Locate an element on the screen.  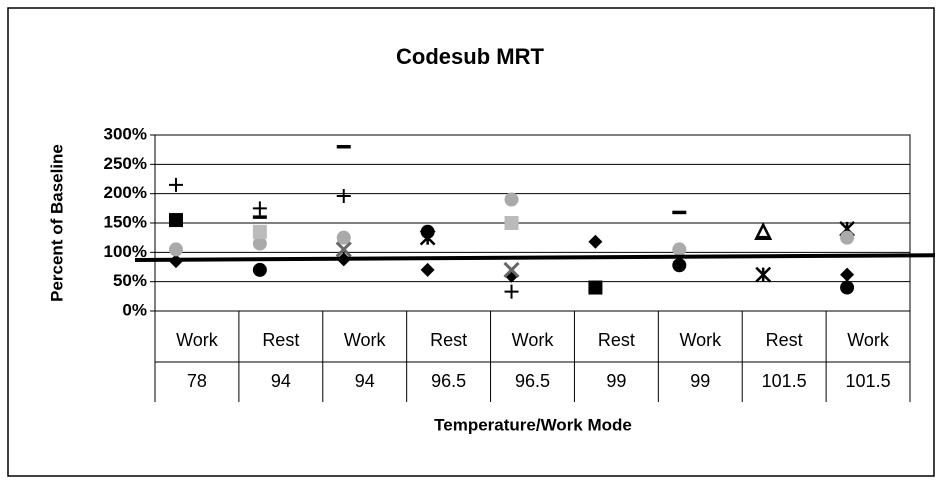
chart-title: Codesub MRT is located at coordinates (470, 56).